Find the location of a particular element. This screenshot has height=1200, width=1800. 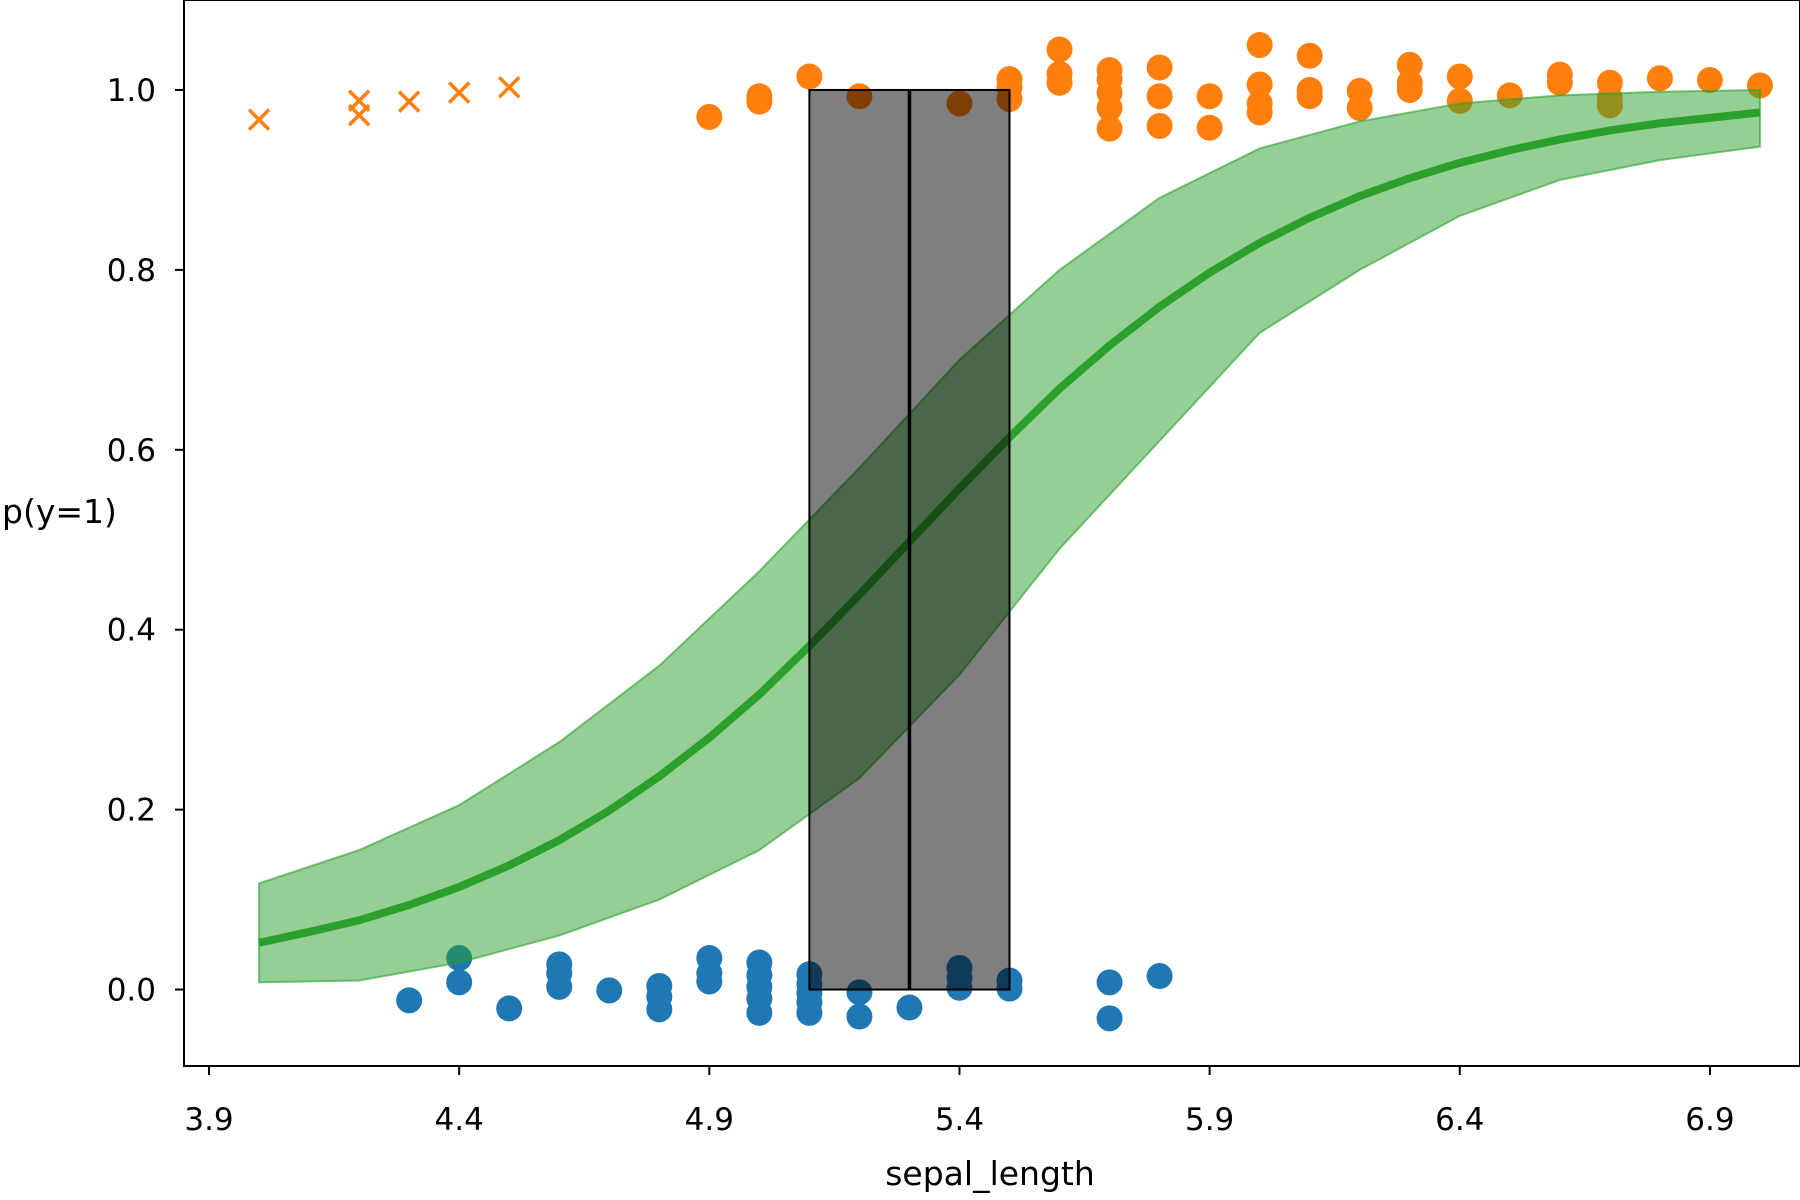

x-tick-label: 5.9 is located at coordinates (1209, 1120).